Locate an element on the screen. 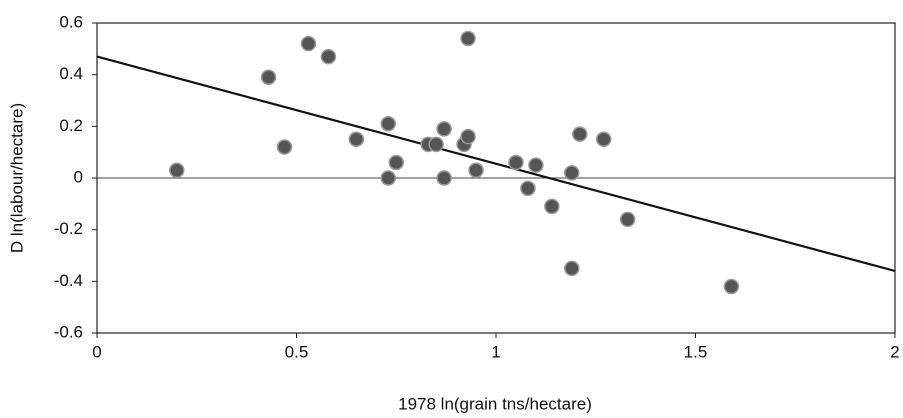 The width and height of the screenshot is (903, 418). y-axis-title: D ln(labour/hectare) is located at coordinates (16, 178).